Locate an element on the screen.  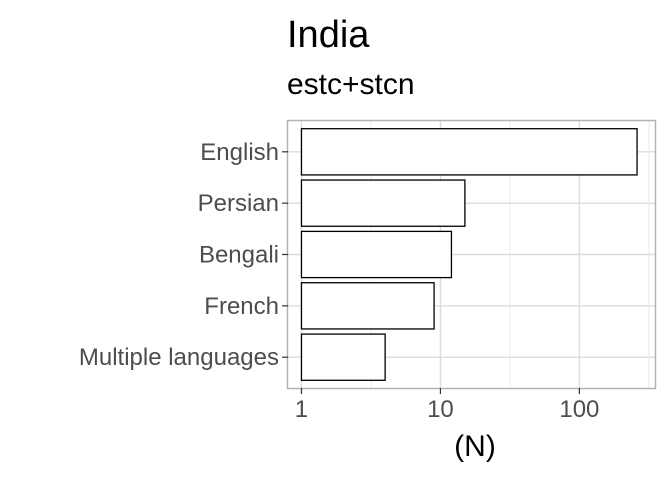
category-label: French is located at coordinates (241, 306).